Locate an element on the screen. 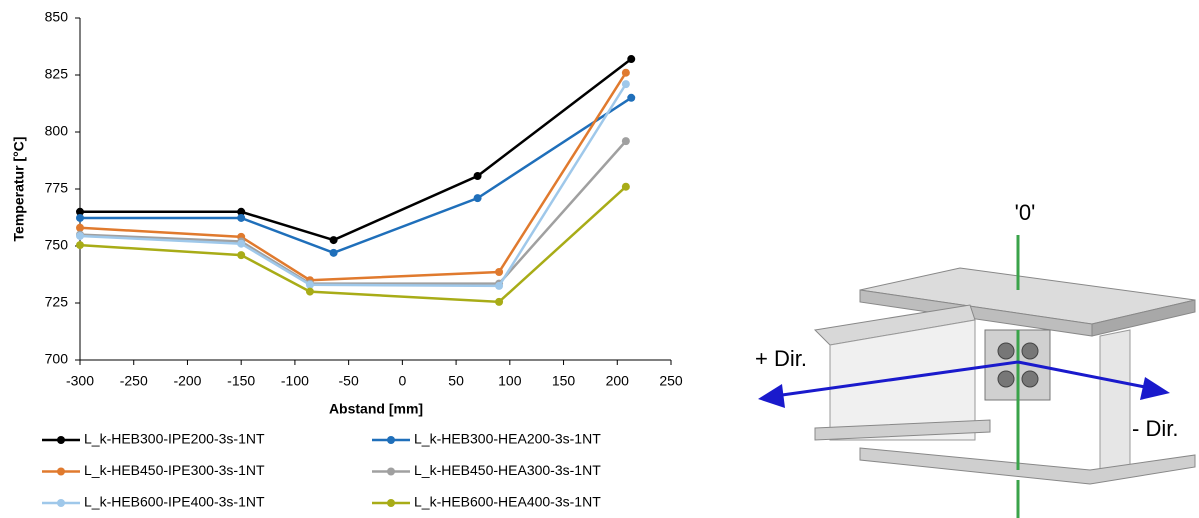  minus-label: - Dir. is located at coordinates (1155, 428).